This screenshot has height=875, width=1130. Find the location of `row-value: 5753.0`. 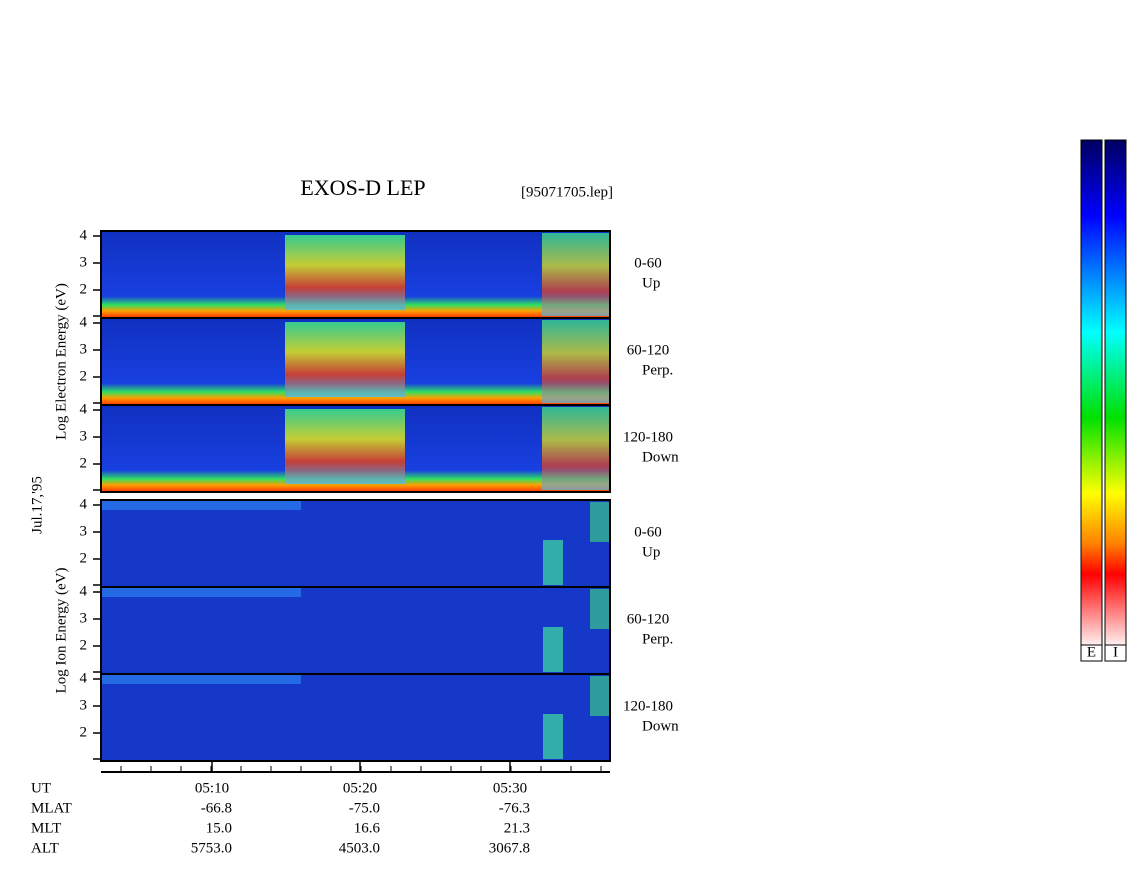

row-value: 5753.0 is located at coordinates (211, 848).